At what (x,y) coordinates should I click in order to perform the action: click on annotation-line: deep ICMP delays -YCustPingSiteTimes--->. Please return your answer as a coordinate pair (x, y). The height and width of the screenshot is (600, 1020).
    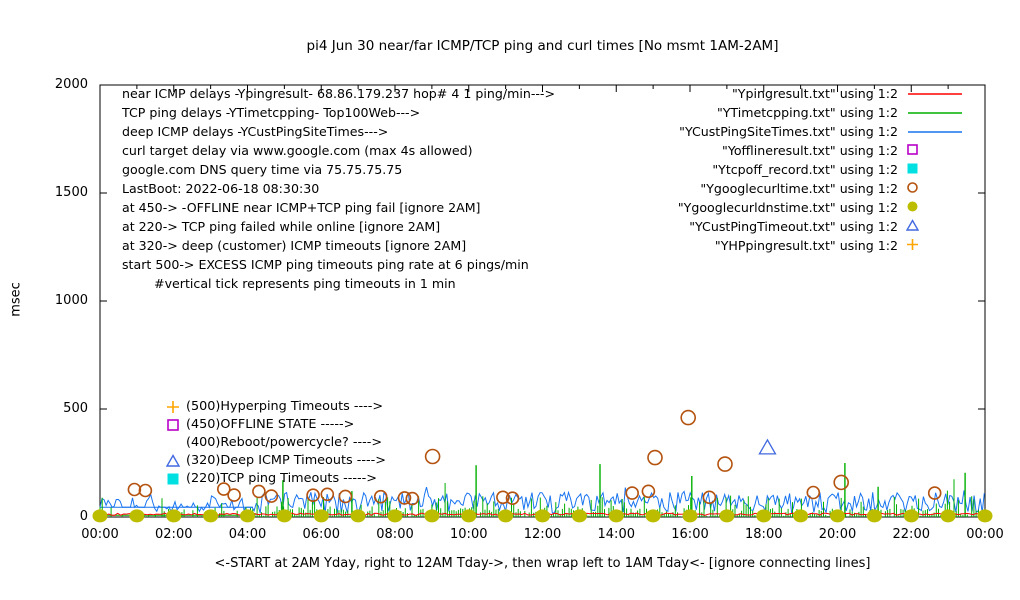
    Looking at the image, I should click on (255, 131).